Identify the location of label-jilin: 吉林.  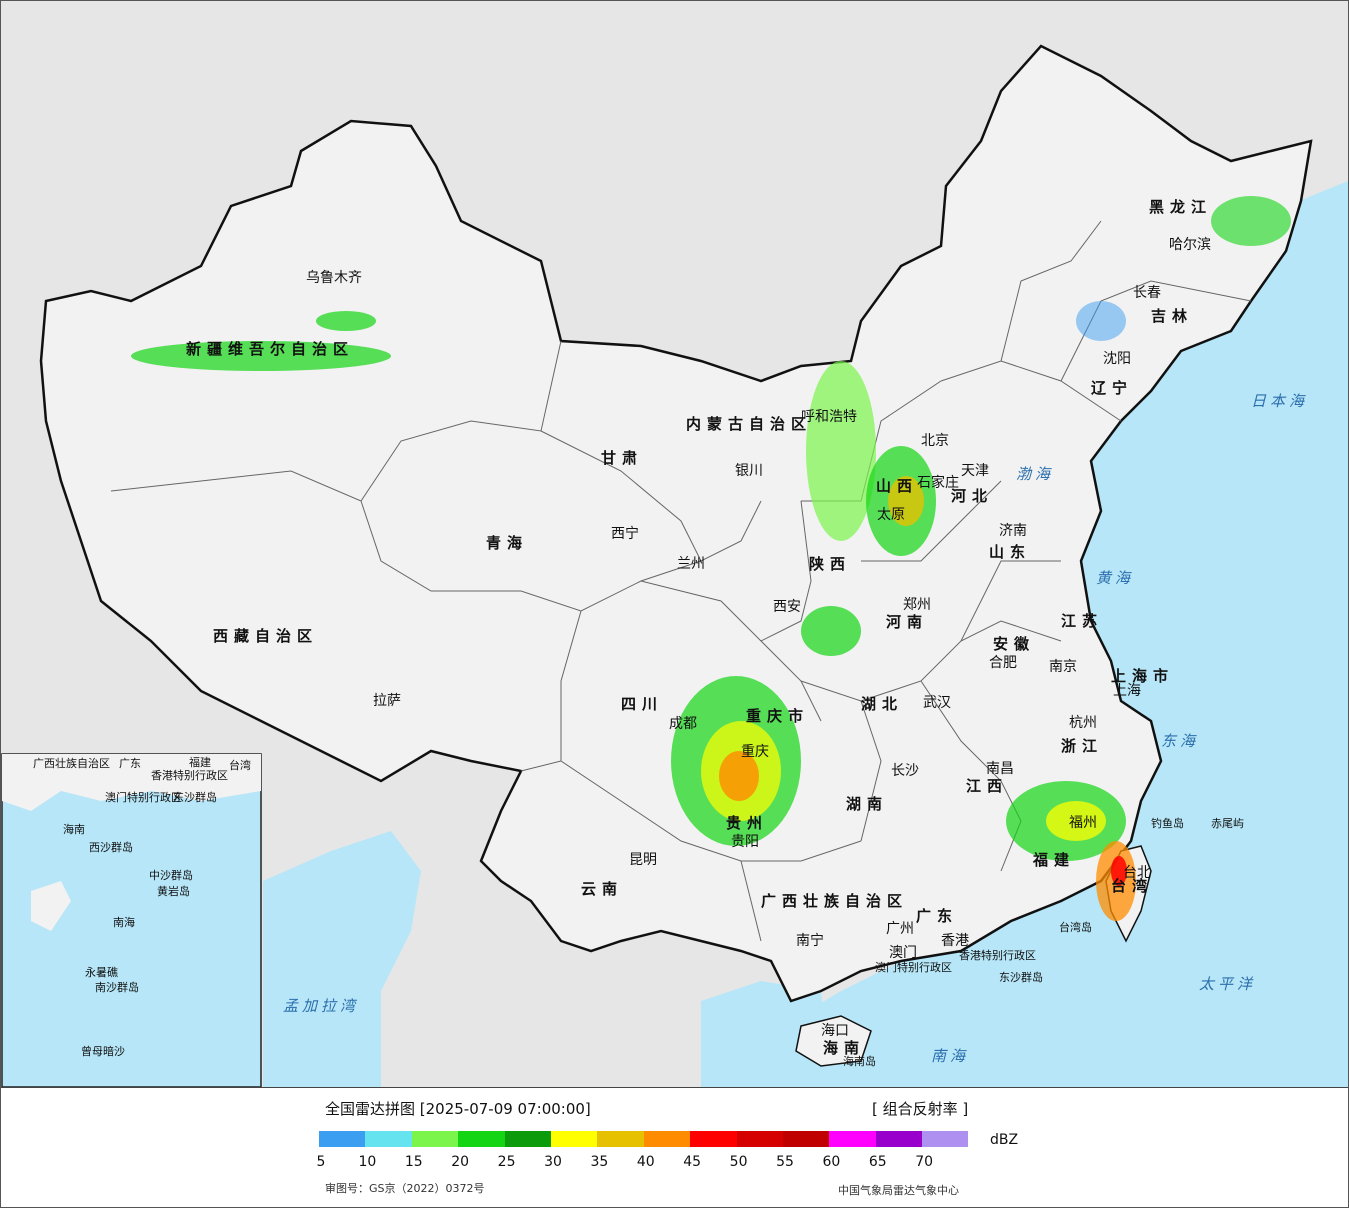
(1172, 316).